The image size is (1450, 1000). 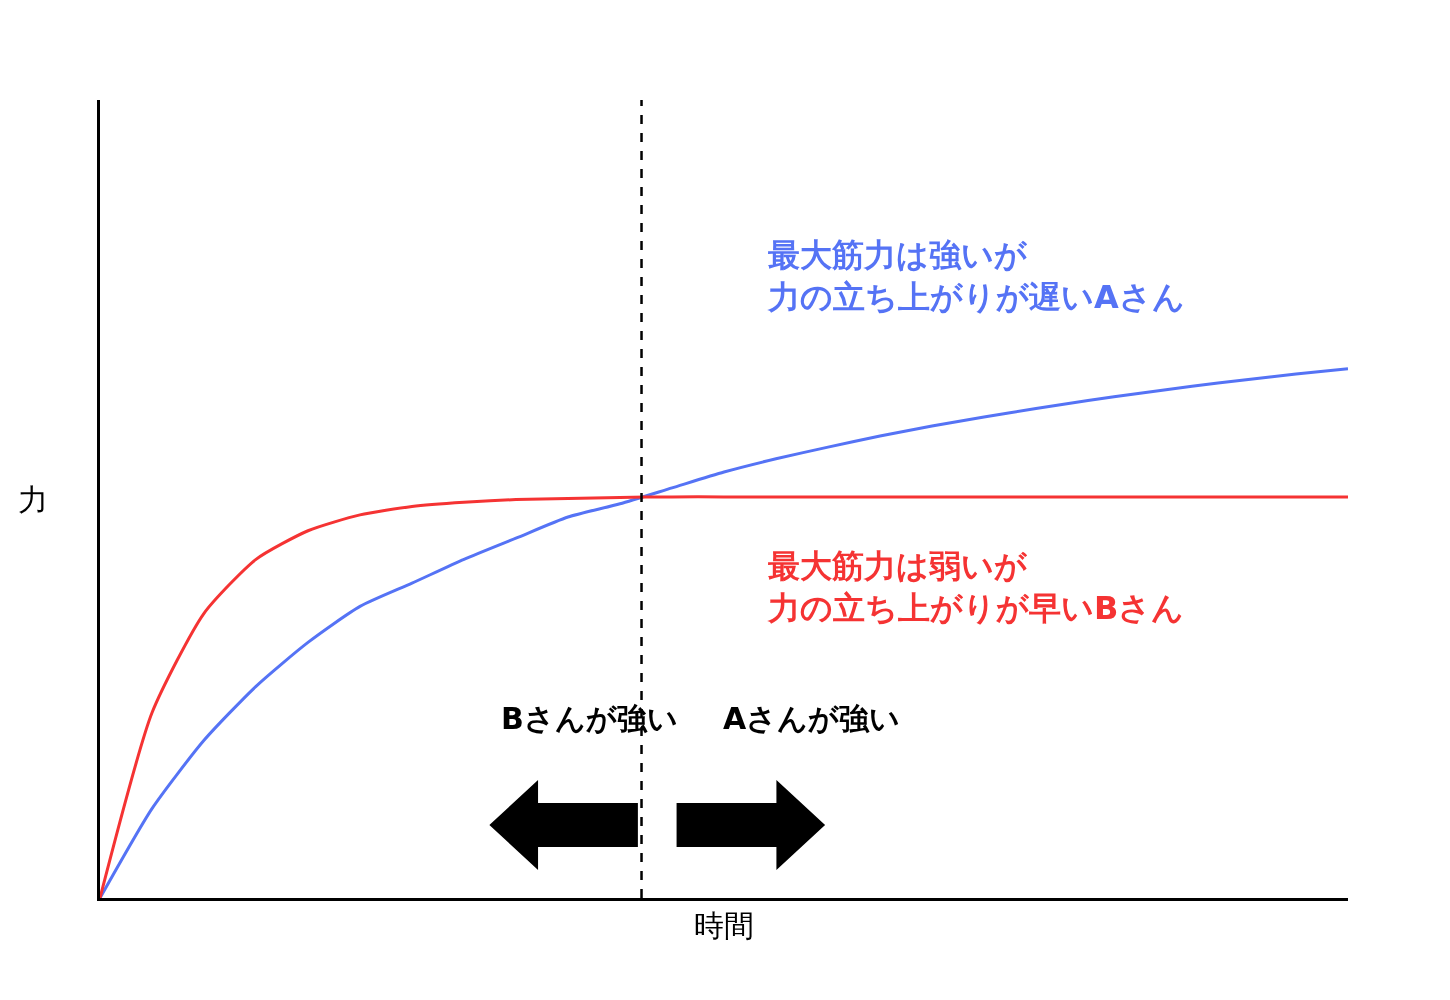 I want to click on series-label: 最大筋力は弱いが力の立ち上がりが早いBさん, so click(x=976, y=587).